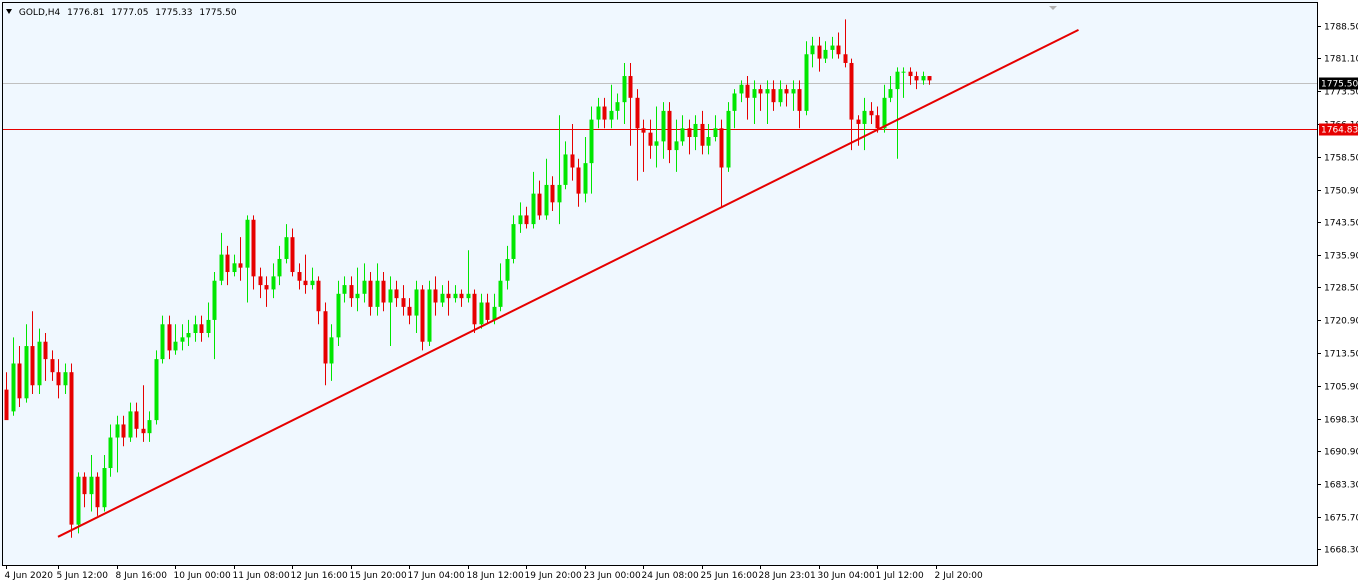 This screenshot has height=588, width=1358. Describe the element at coordinates (436, 576) in the screenshot. I see `x-tick-label: 17 Jun 04:00` at that location.